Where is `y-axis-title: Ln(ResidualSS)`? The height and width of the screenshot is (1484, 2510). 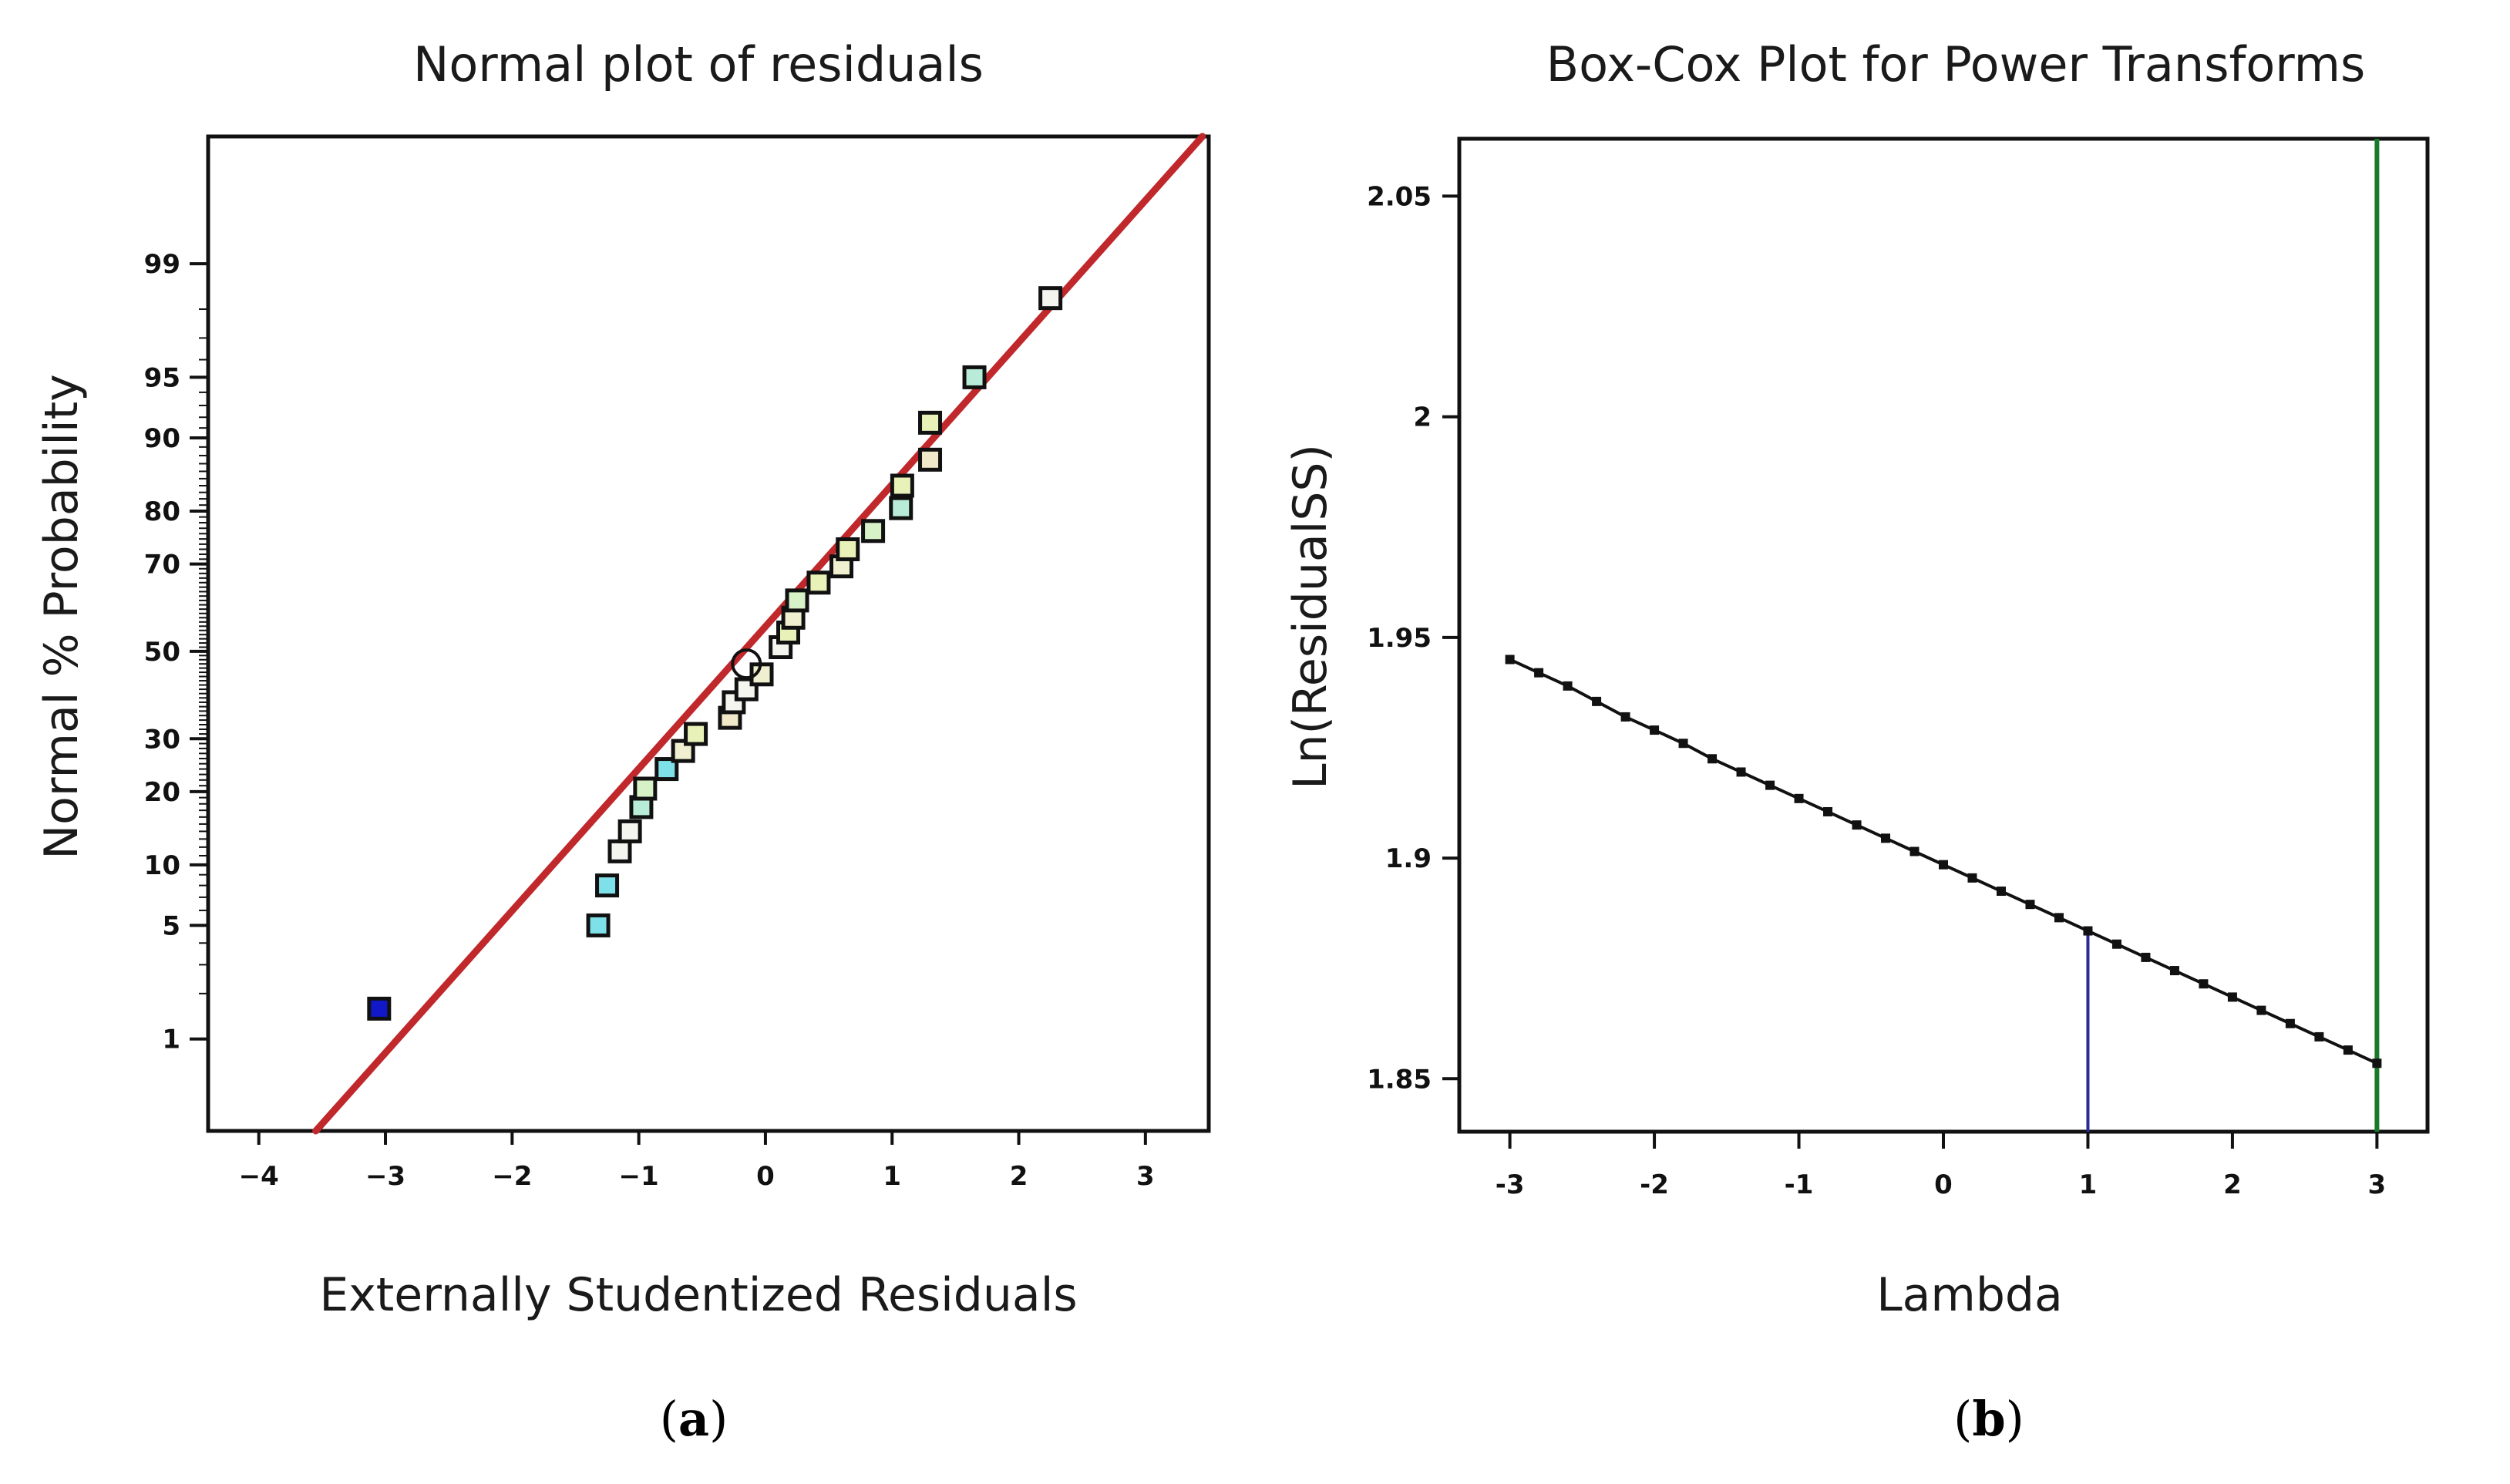
y-axis-title: Ln(ResidualSS) is located at coordinates (1310, 616).